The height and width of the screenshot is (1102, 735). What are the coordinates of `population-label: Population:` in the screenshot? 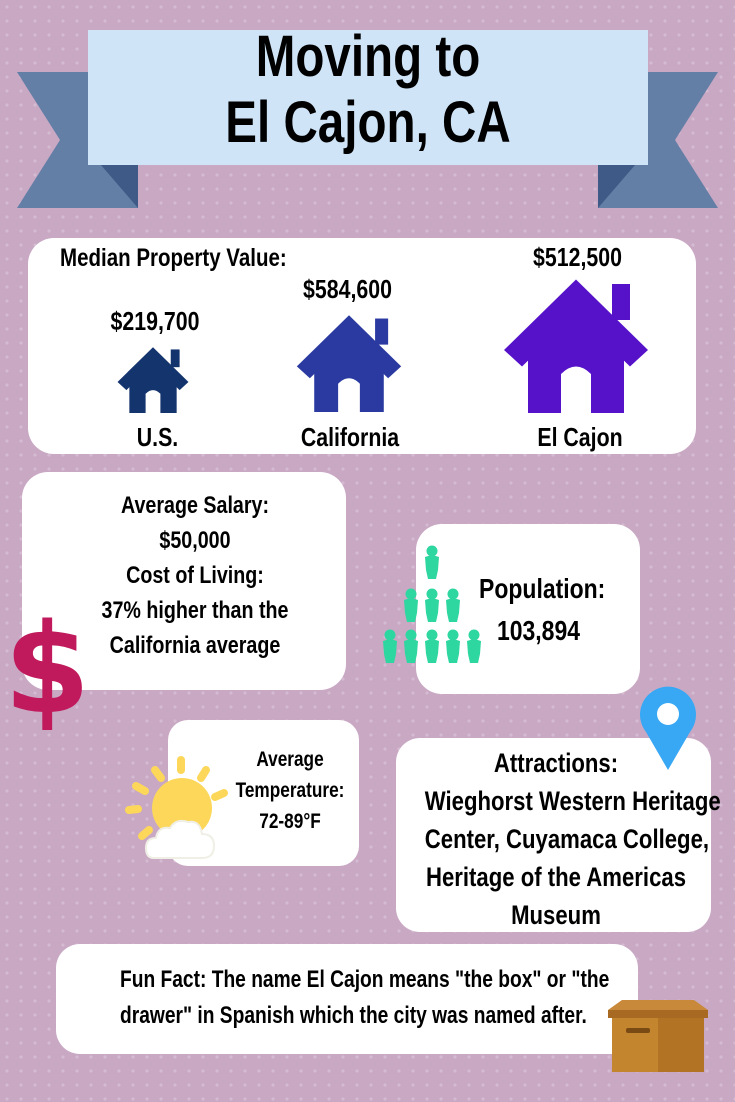 It's located at (542, 588).